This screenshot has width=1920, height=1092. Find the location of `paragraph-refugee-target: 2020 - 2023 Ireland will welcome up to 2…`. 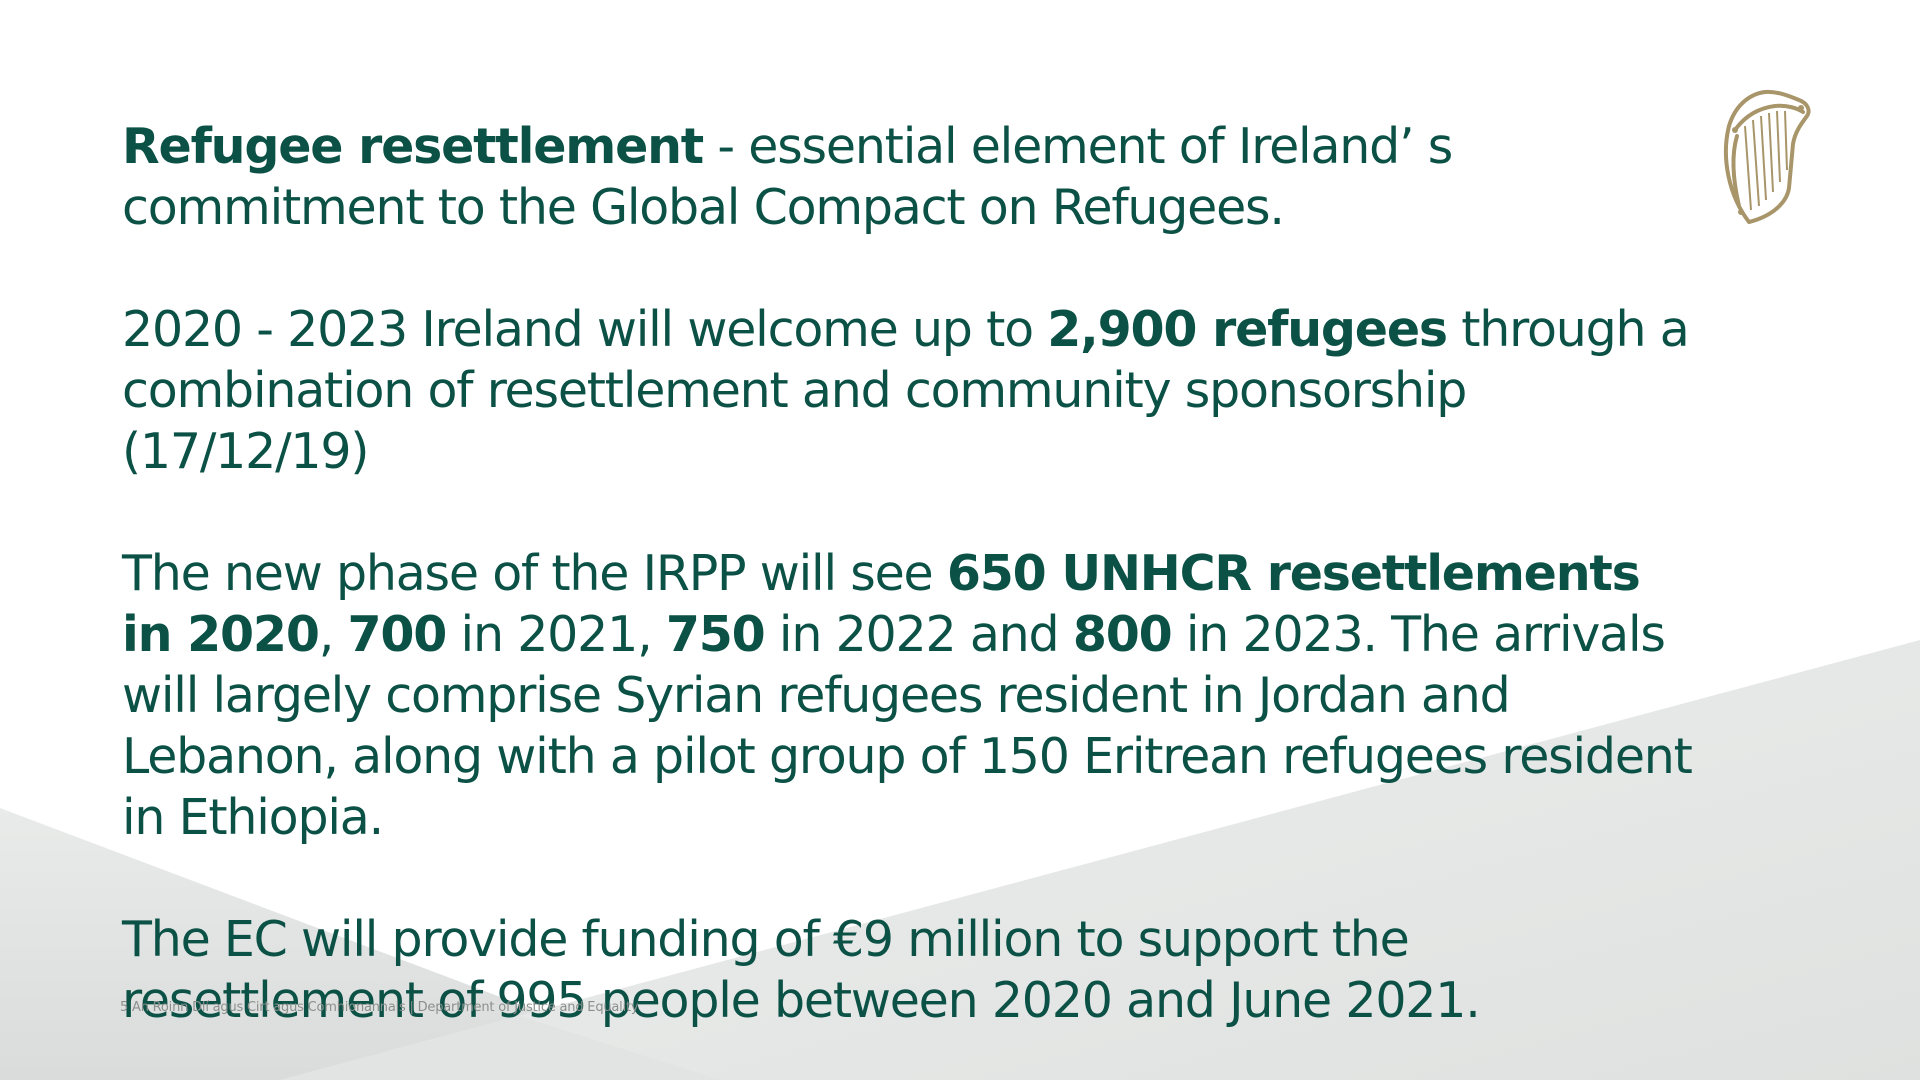

paragraph-refugee-target: 2020 - 2023 Ireland will welcome up to 2… is located at coordinates (912, 390).